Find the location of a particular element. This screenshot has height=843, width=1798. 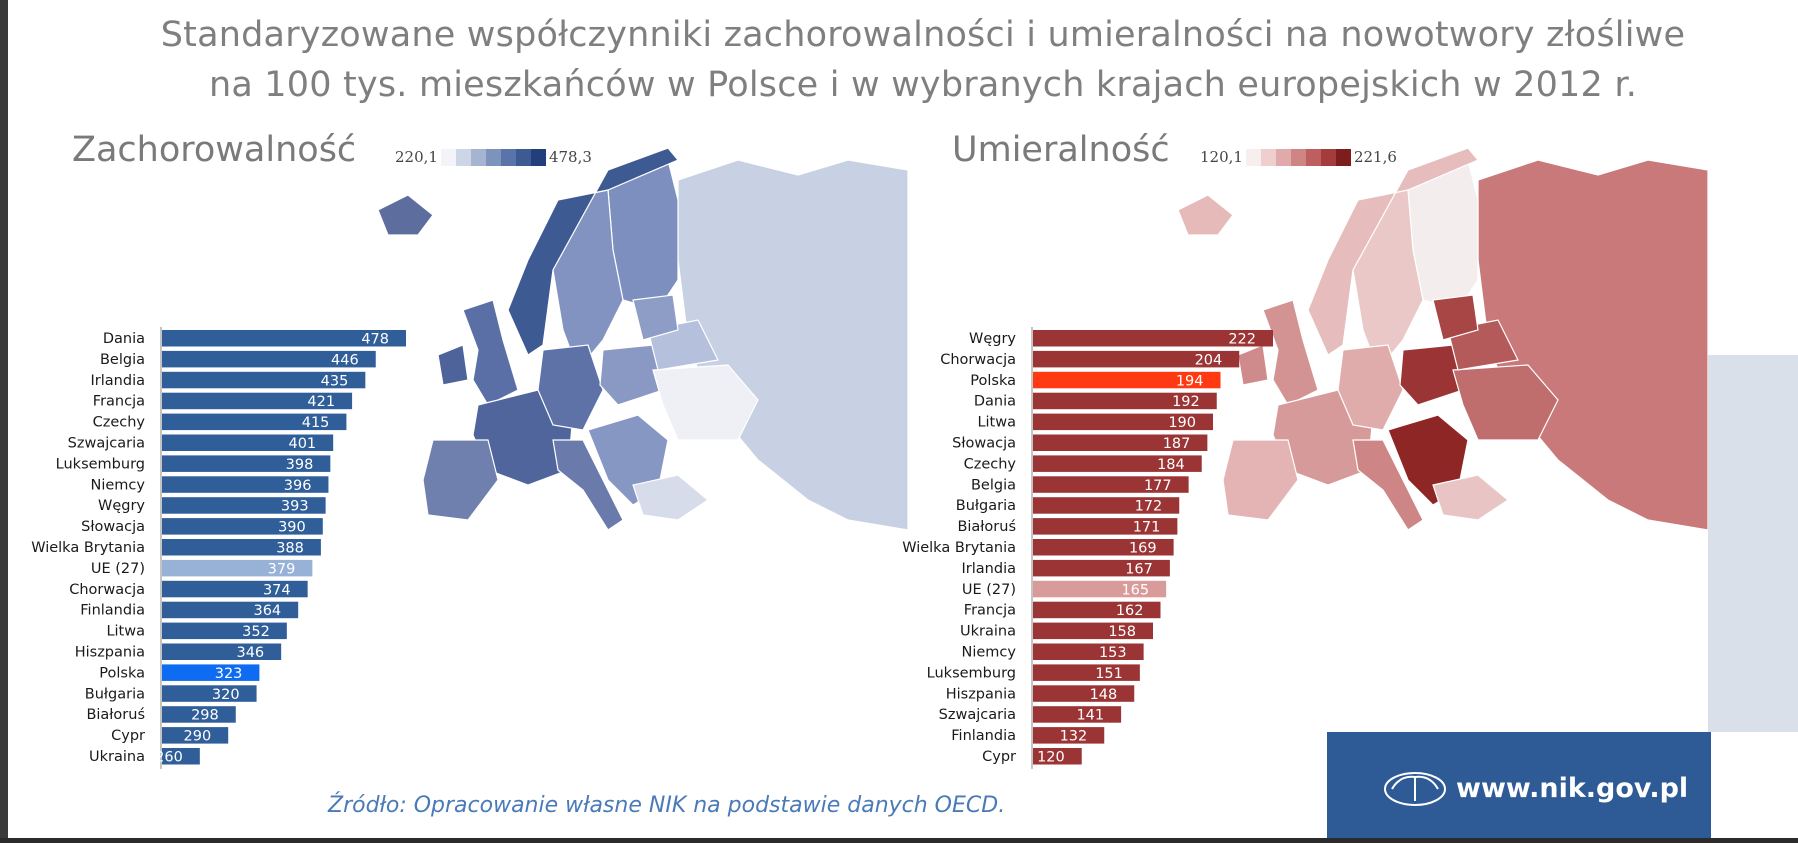

category-label: Ukraina is located at coordinates (117, 757).